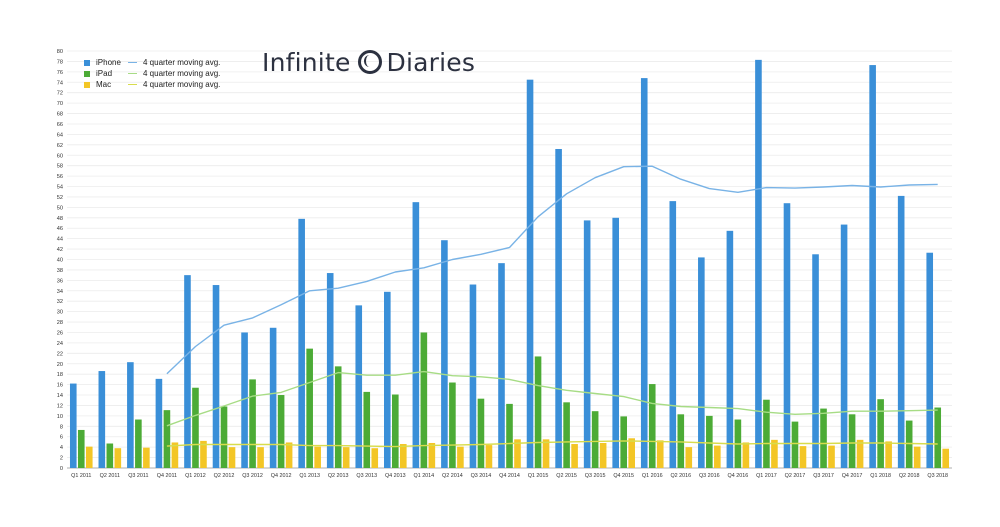 The height and width of the screenshot is (527, 1000). Describe the element at coordinates (60, 219) in the screenshot. I see `y-tick-label: 48` at that location.